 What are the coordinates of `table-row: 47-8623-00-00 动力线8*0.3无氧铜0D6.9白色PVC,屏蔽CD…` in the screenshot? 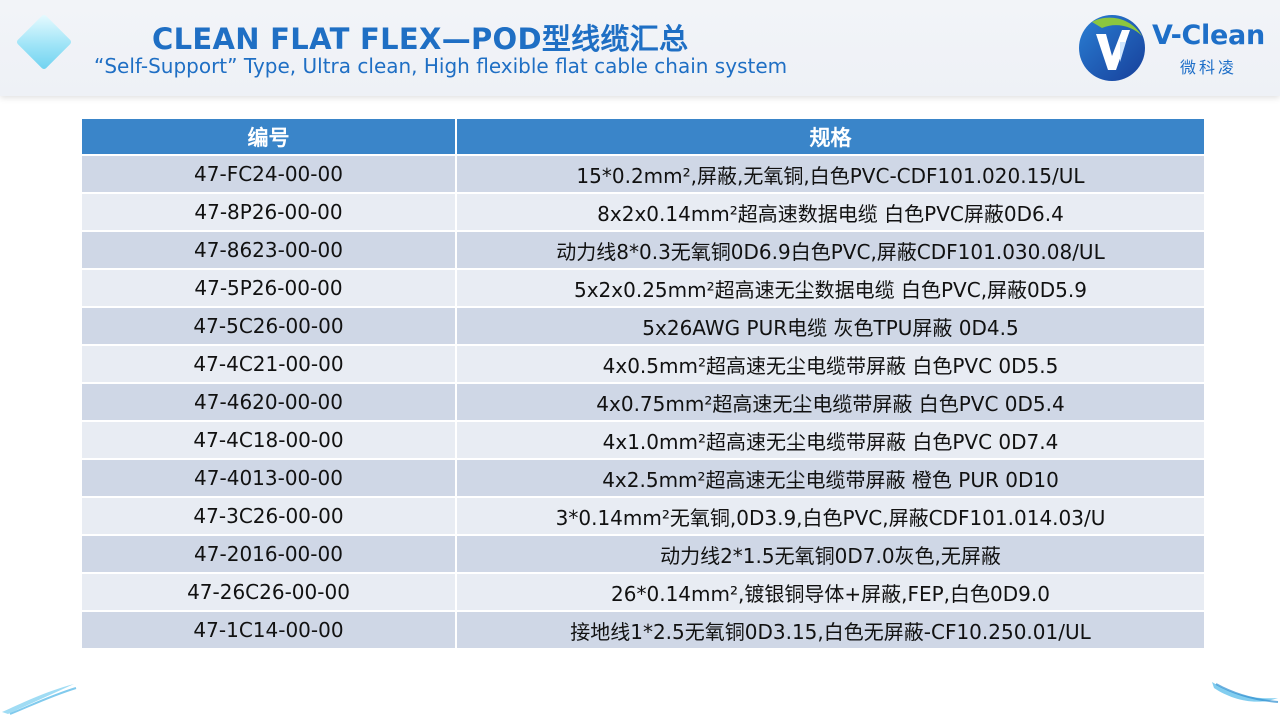 It's located at (643, 250).